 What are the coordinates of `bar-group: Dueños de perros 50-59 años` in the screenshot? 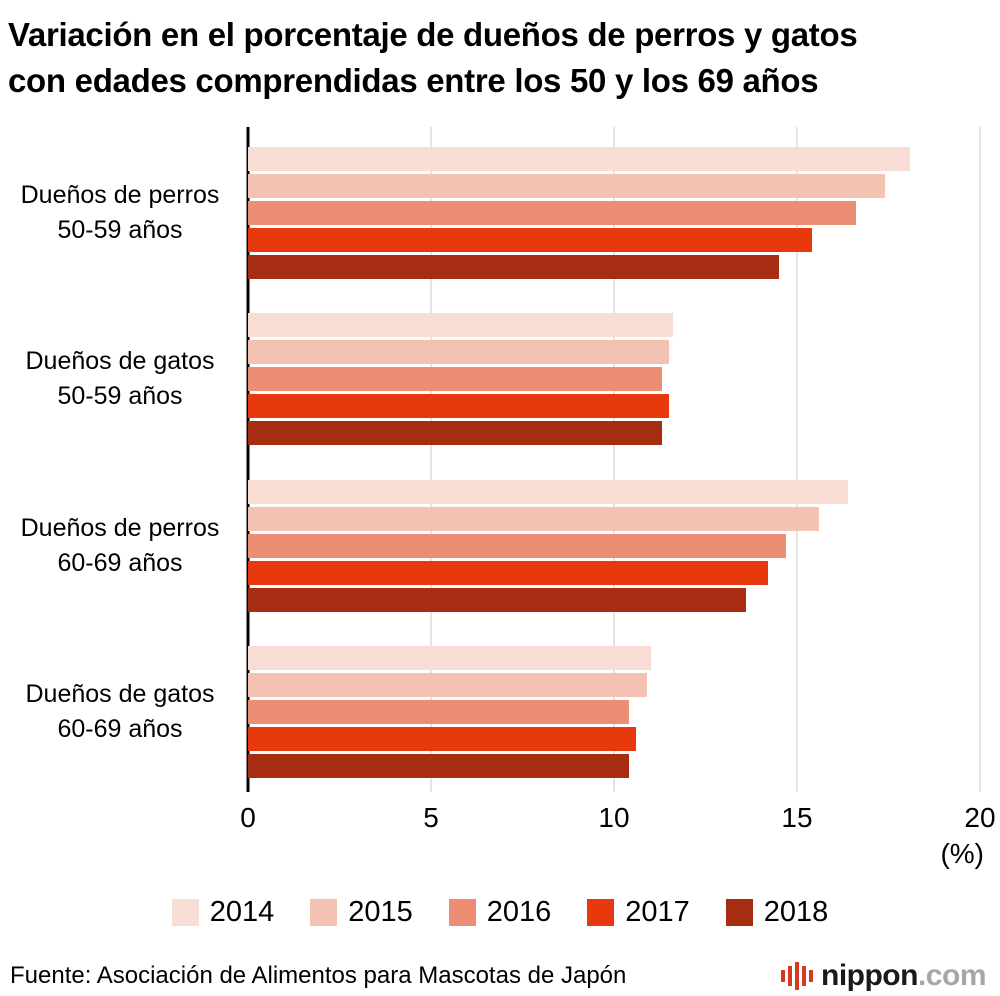 It's located at (500, 213).